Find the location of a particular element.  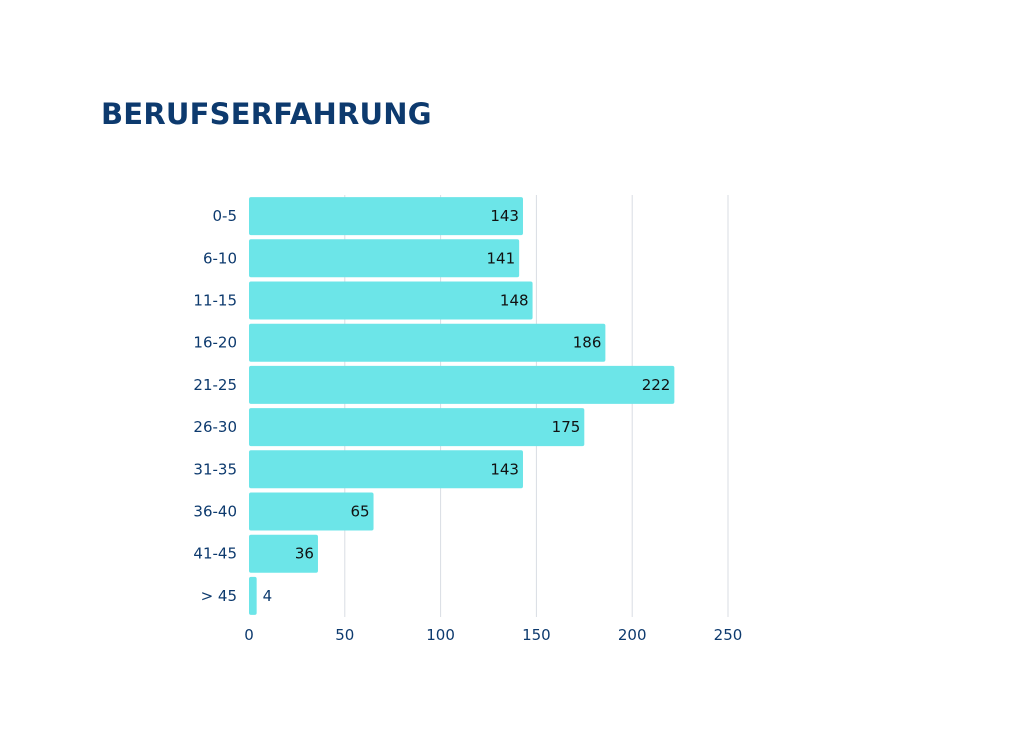

data-label: 36 is located at coordinates (304, 554).